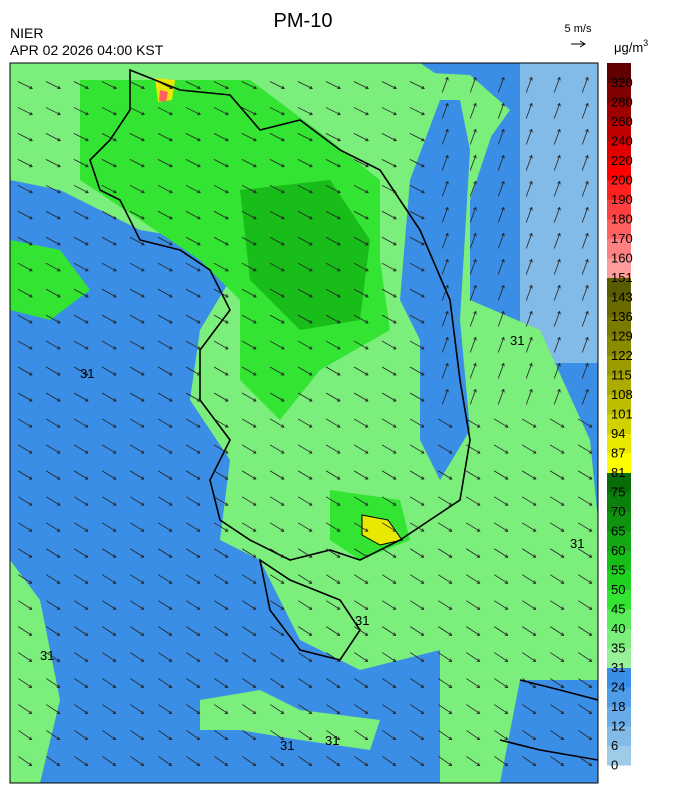 The height and width of the screenshot is (800, 673). I want to click on agency: NIER, so click(26, 33).